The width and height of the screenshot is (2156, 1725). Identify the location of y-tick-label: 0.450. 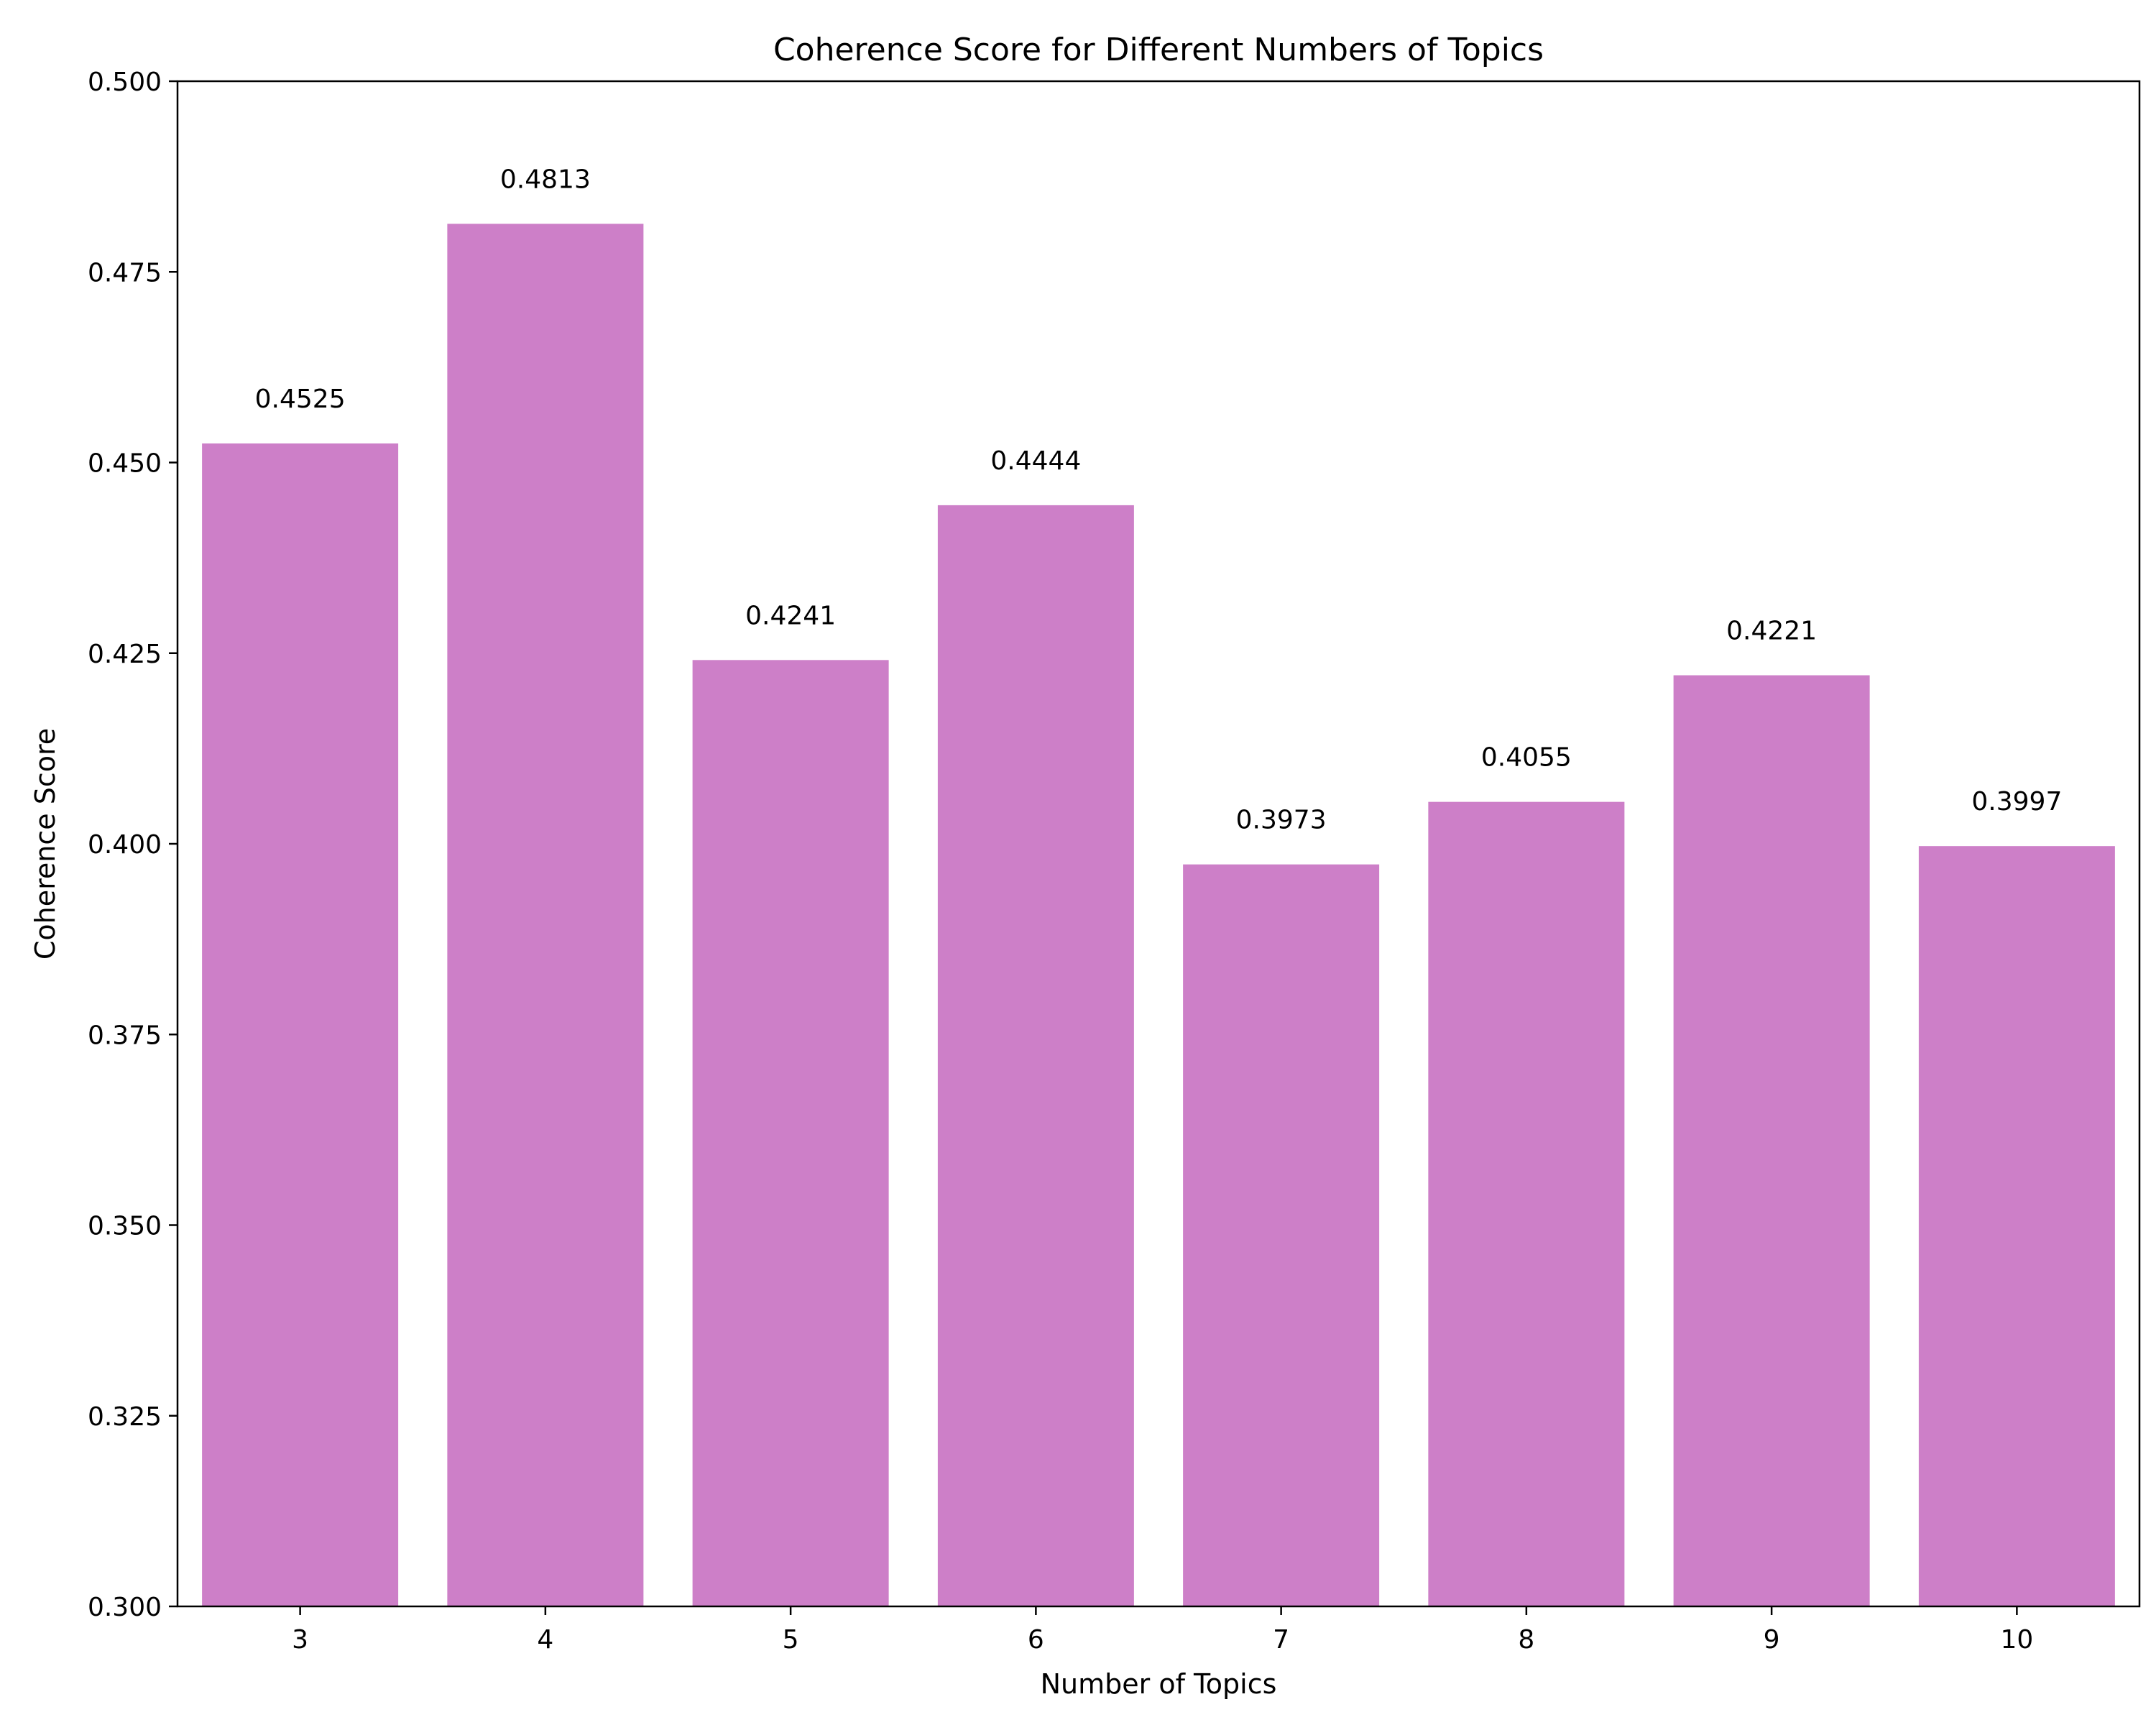
(125, 464).